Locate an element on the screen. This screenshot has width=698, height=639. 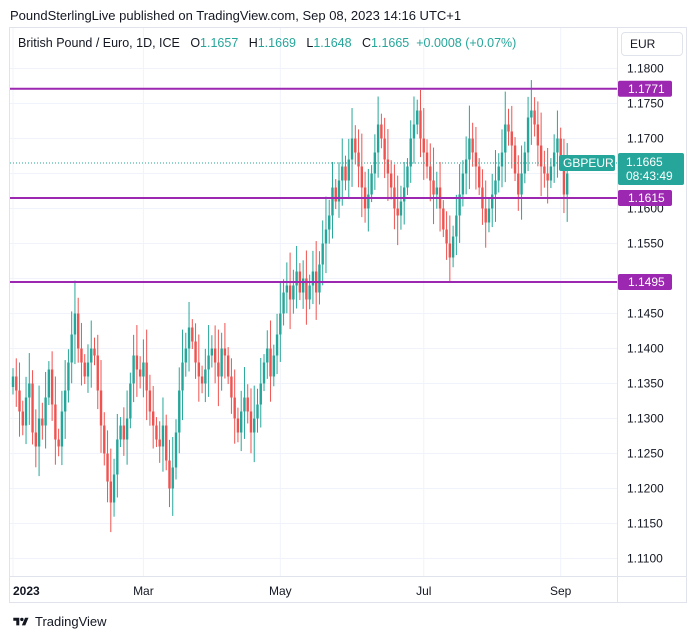
symbol-tag-bg is located at coordinates (587, 163).